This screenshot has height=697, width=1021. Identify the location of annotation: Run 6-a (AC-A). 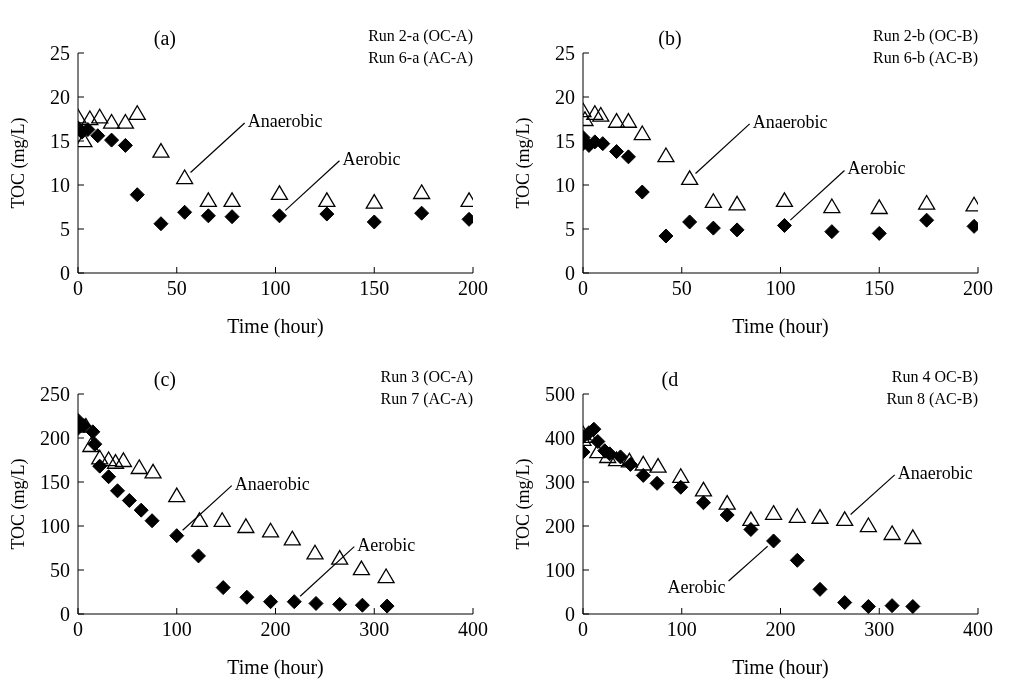
(420, 58).